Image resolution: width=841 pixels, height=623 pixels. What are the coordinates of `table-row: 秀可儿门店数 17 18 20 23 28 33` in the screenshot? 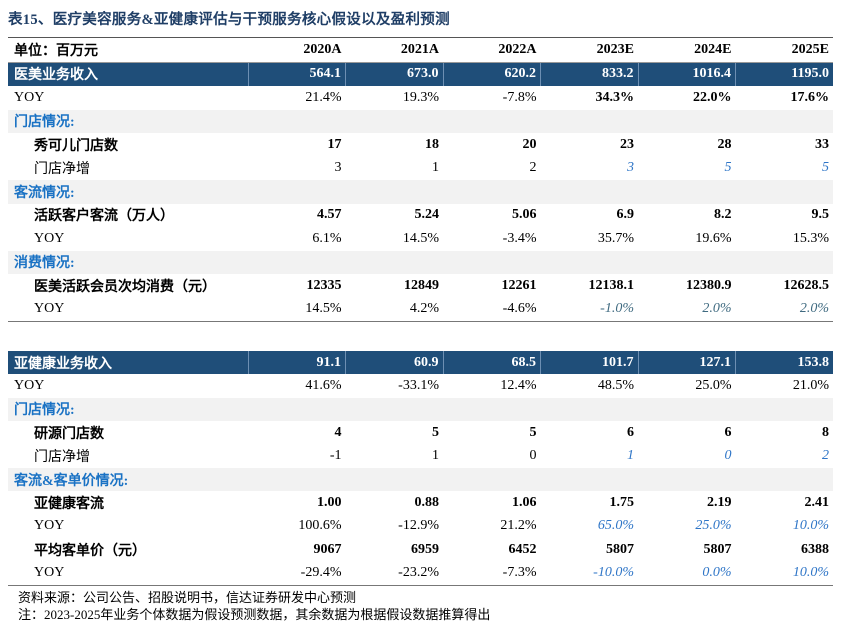 It's located at (420, 145).